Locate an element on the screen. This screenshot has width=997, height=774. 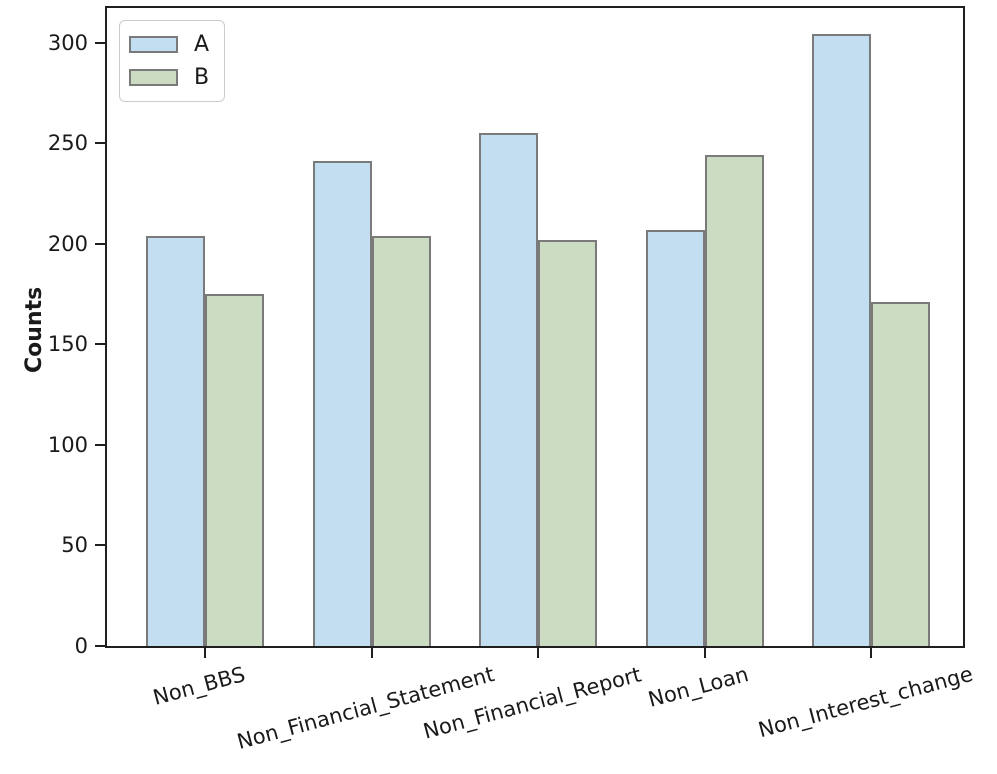
y-tick-label: 300 is located at coordinates (67, 42).